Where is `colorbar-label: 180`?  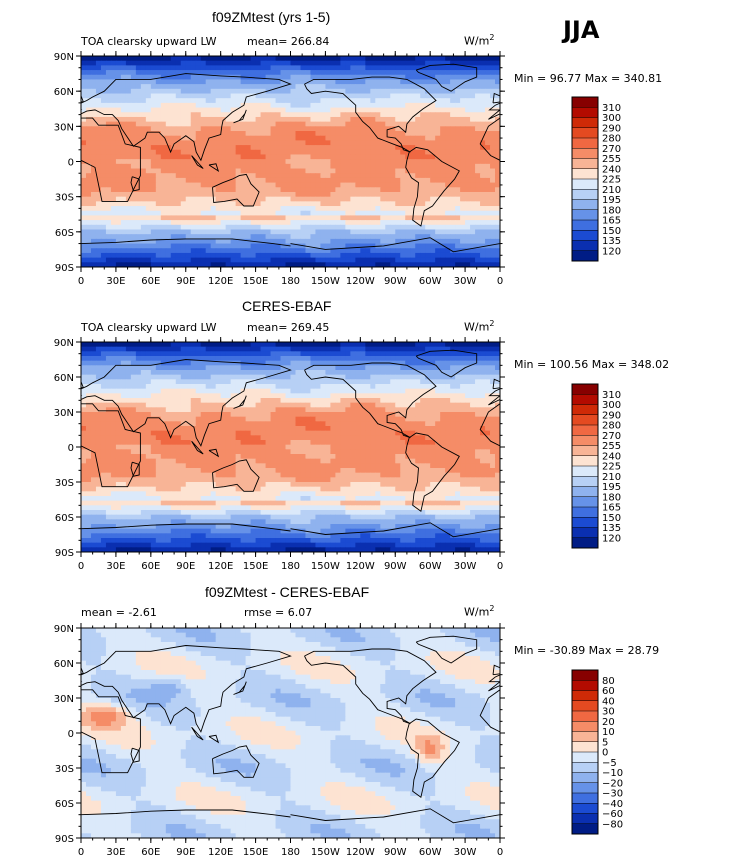
colorbar-label: 180 is located at coordinates (611, 497).